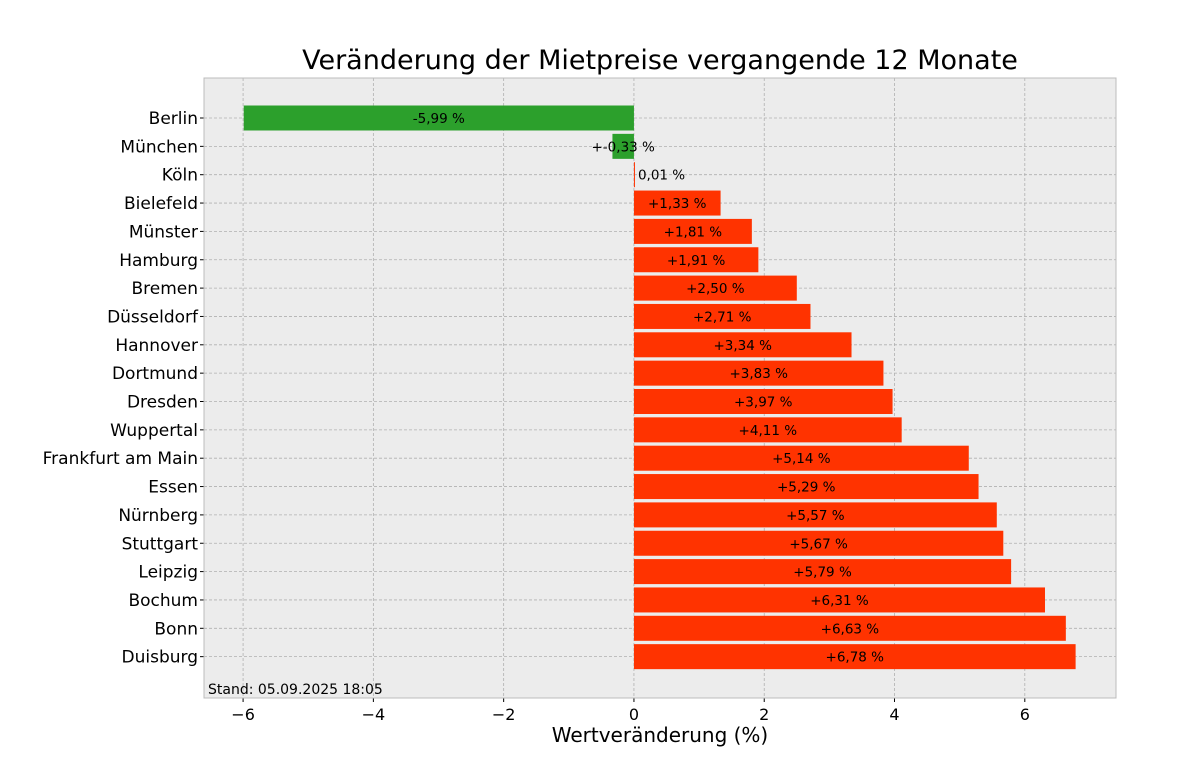 This screenshot has height=775, width=1200. Describe the element at coordinates (1025, 714) in the screenshot. I see `x-tick-label: 6` at that location.